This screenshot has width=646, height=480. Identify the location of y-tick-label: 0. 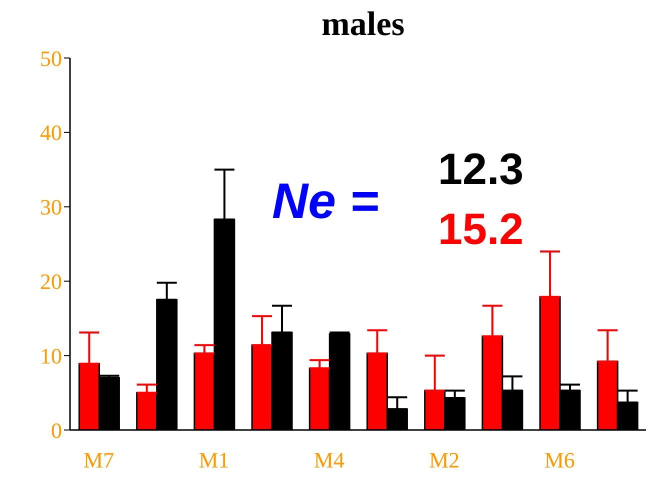
(56, 430).